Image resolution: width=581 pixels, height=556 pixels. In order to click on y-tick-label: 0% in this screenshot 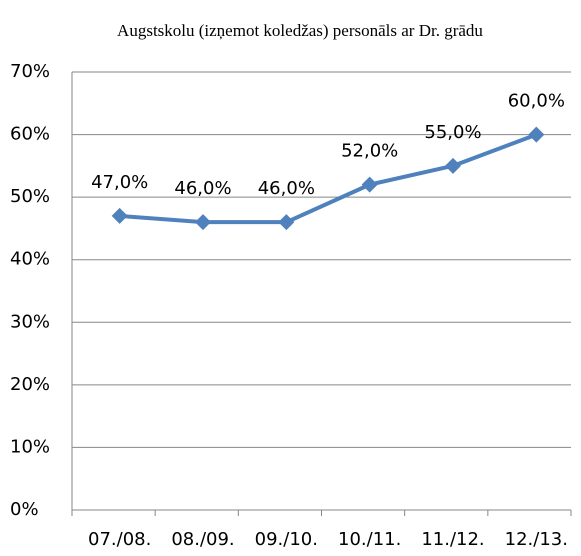, I will do `click(24, 509)`.